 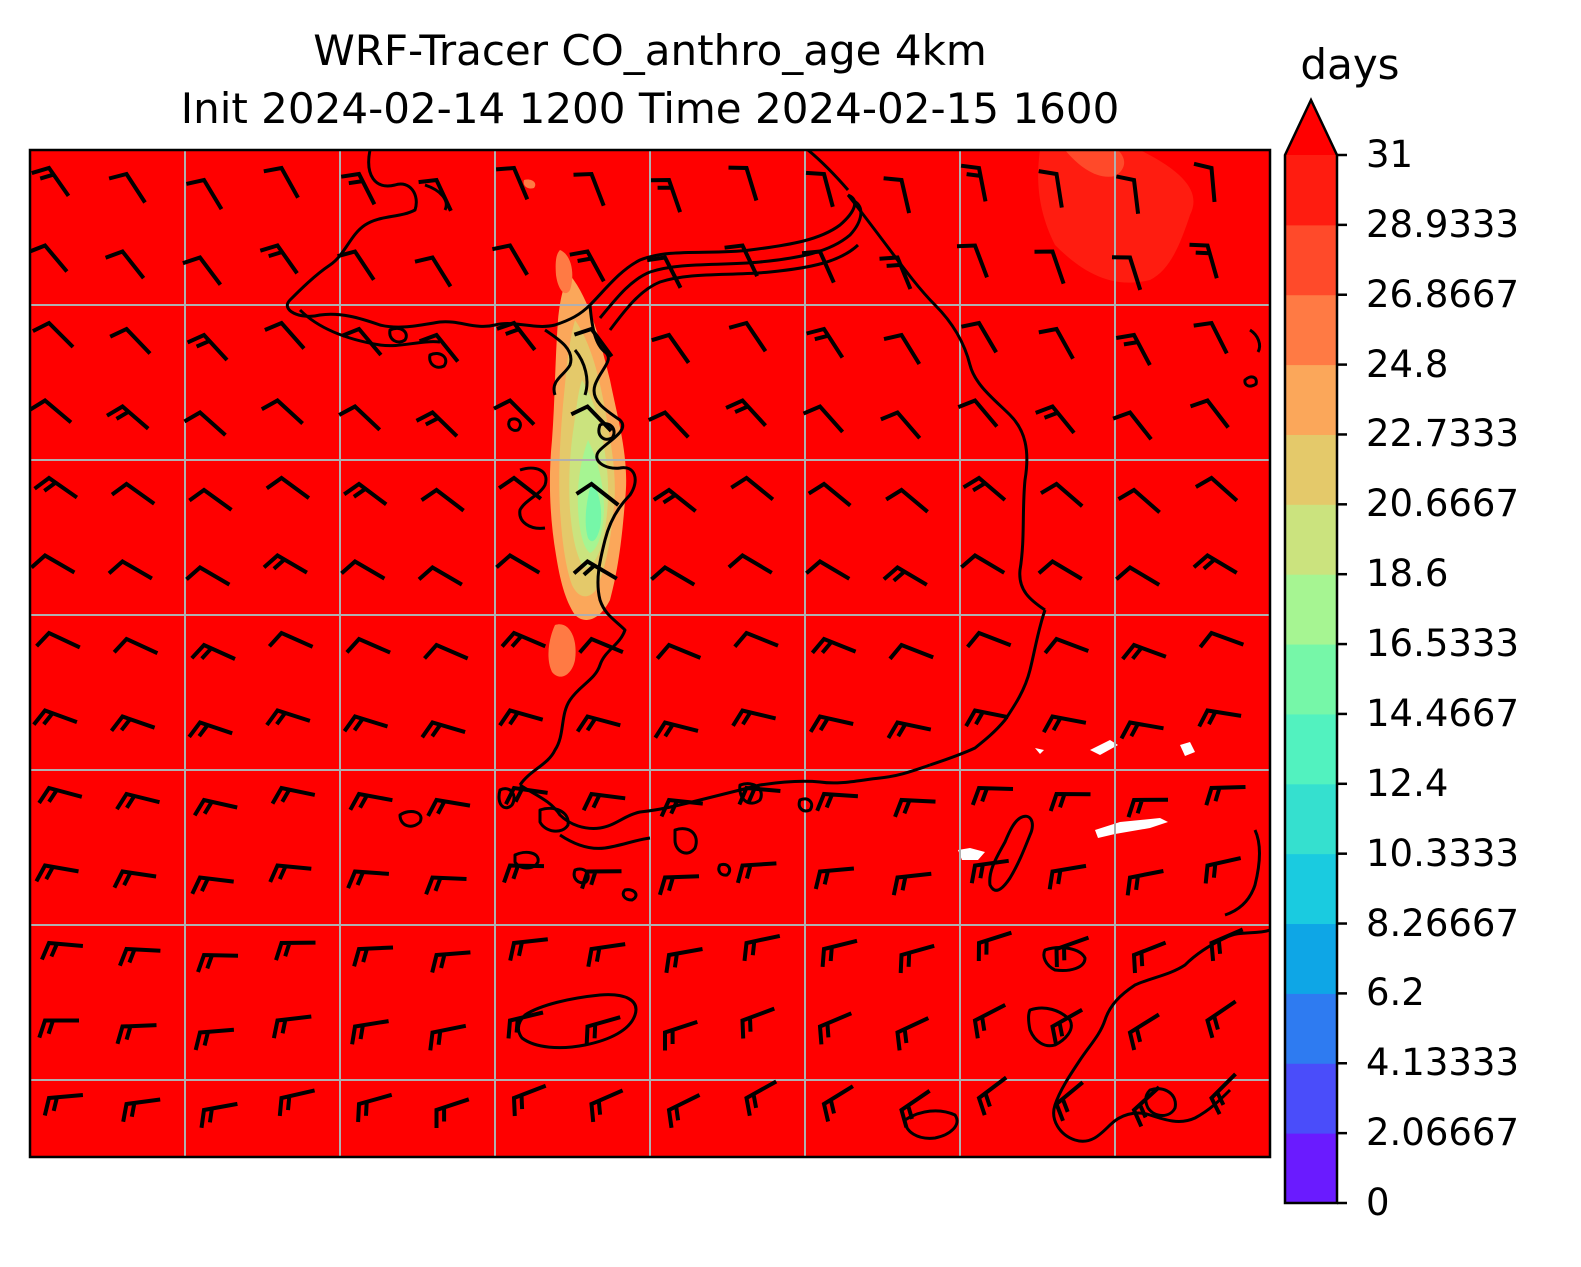 What do you see at coordinates (1095, 163) in the screenshot?
I see `field-patch-northeast-inner` at bounding box center [1095, 163].